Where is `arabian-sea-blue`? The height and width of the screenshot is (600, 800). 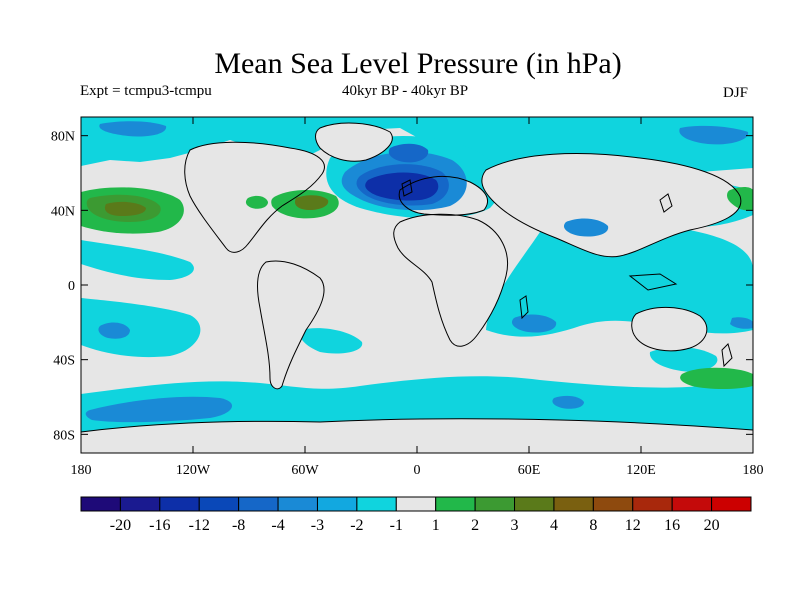 arabian-sea-blue is located at coordinates (586, 227).